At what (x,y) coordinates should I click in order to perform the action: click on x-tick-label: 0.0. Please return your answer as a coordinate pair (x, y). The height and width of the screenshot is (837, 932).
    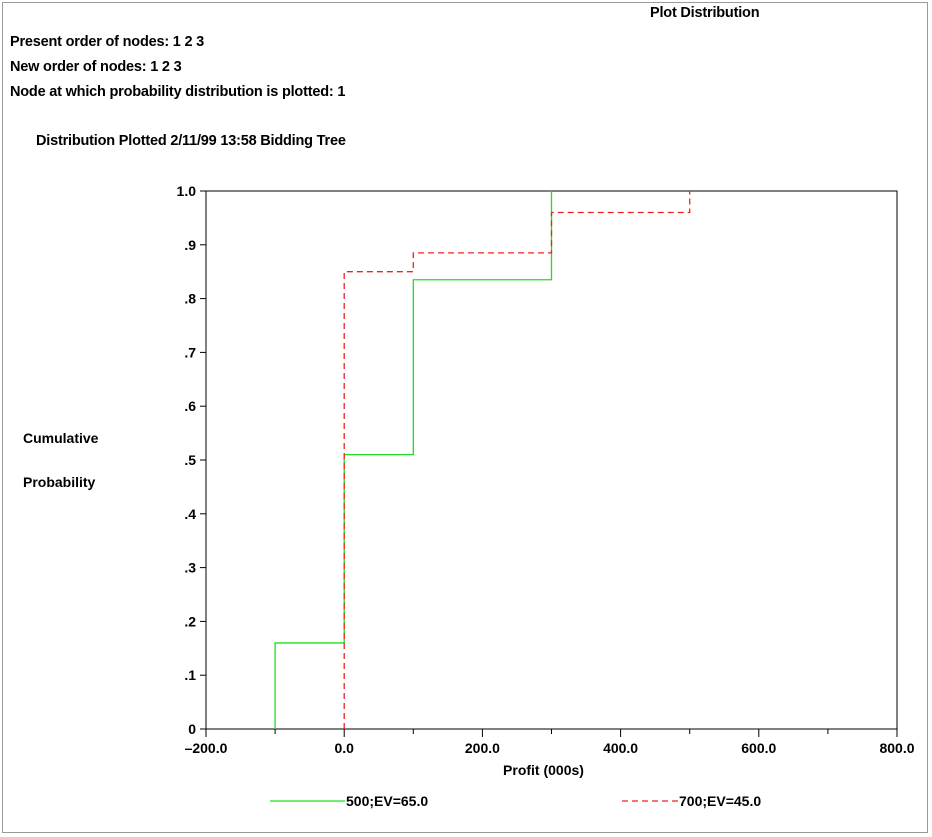
    Looking at the image, I should click on (344, 748).